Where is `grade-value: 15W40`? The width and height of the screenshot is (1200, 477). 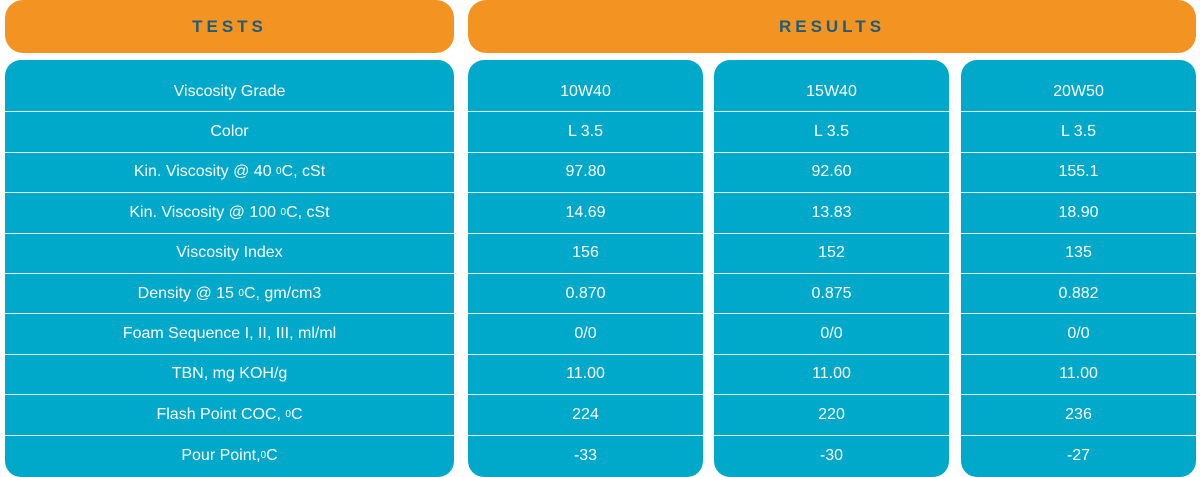
grade-value: 15W40 is located at coordinates (831, 91).